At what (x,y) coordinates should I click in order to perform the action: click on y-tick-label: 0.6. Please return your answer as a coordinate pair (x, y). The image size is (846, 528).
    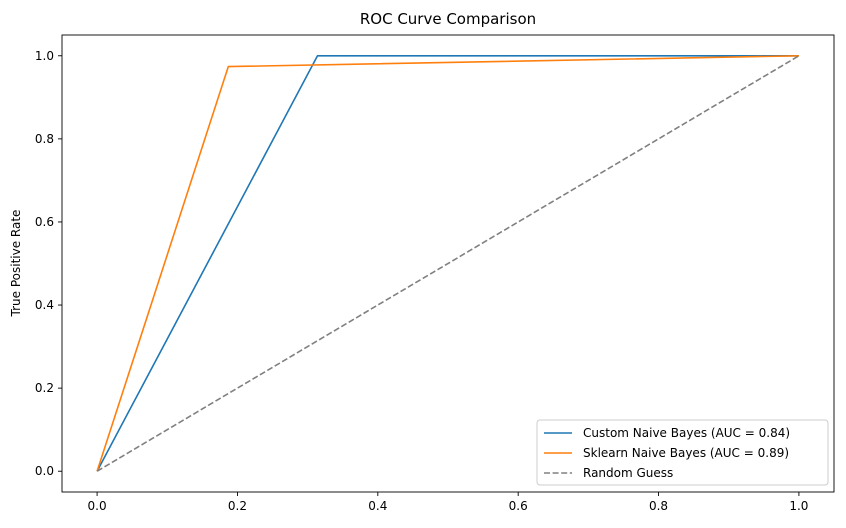
    Looking at the image, I should click on (44, 222).